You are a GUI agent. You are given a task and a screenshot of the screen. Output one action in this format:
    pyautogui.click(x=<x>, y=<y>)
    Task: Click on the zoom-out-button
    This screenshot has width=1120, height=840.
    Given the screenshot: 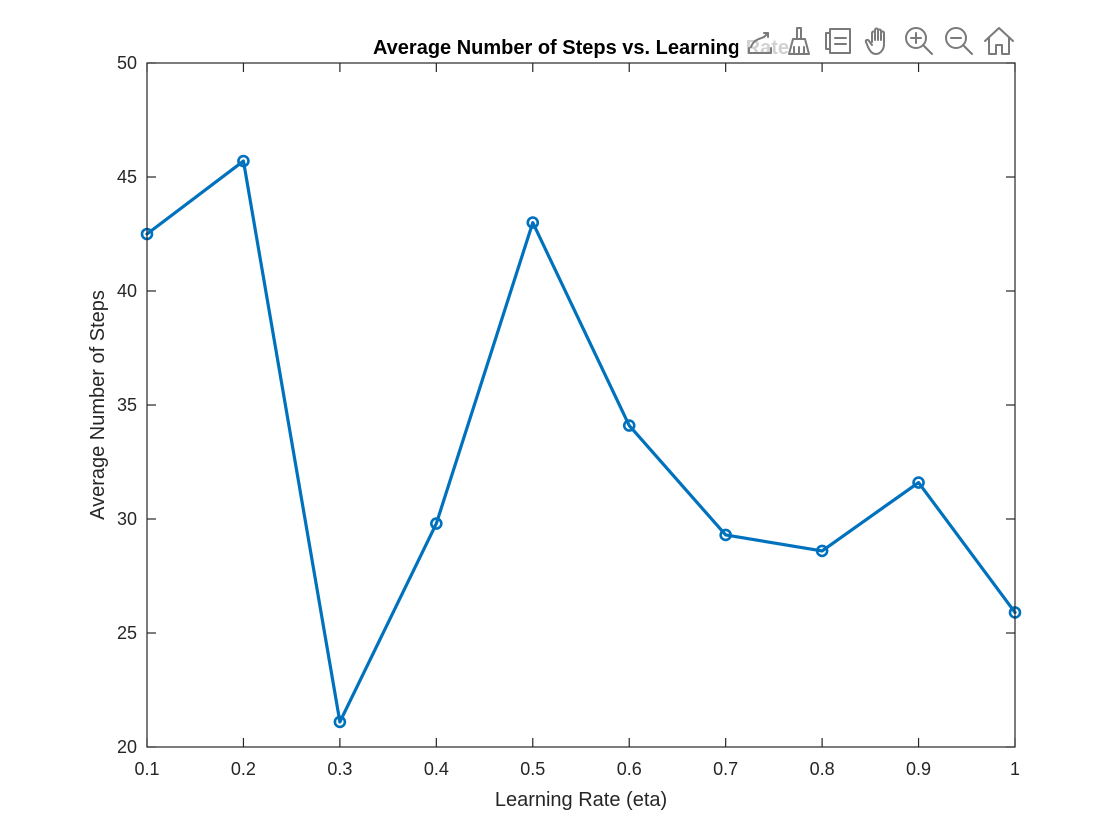 What is the action you would take?
    pyautogui.click(x=959, y=41)
    